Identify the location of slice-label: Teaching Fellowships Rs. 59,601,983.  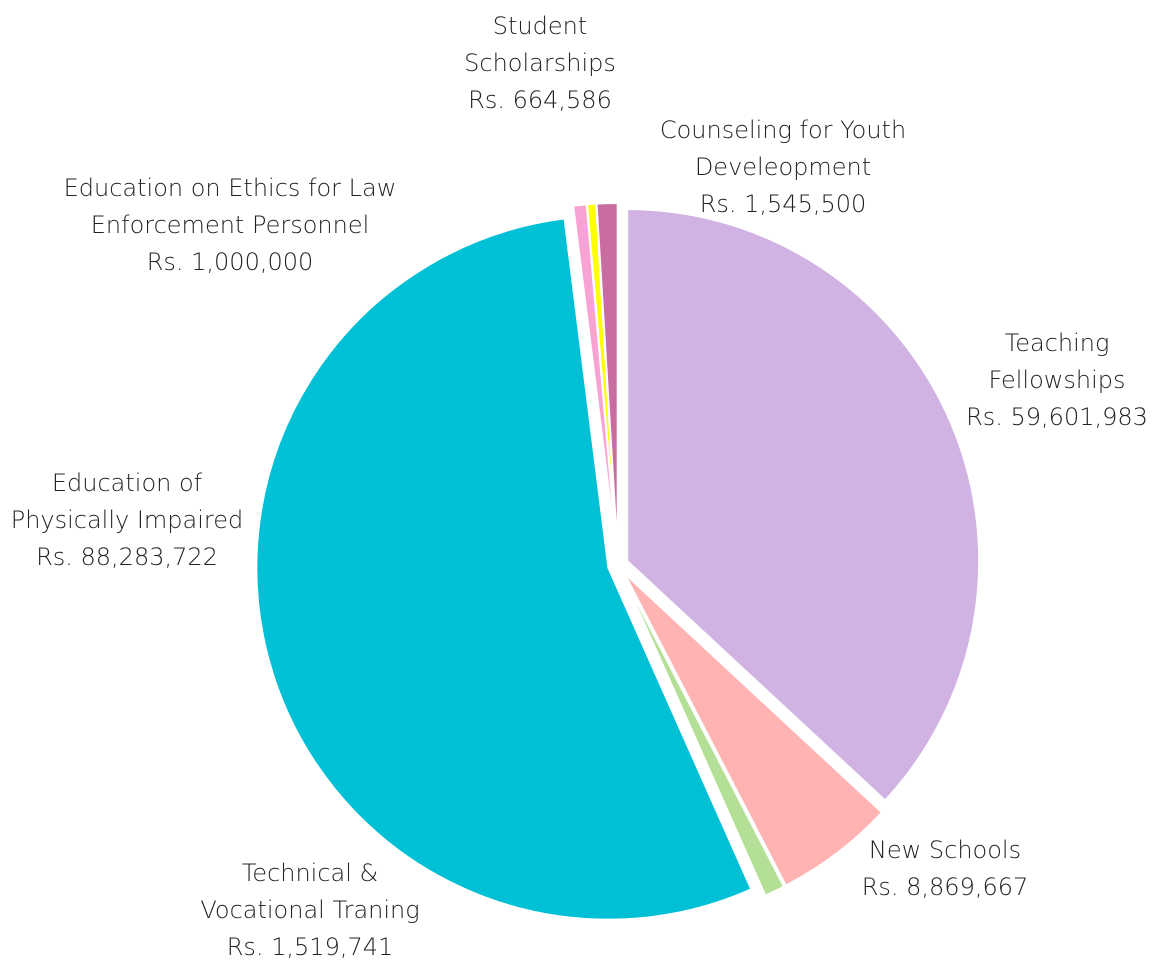
(1049, 380).